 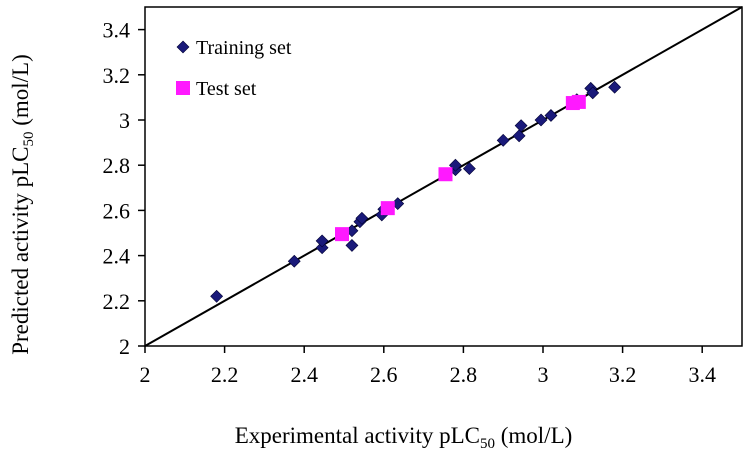 What do you see at coordinates (428, 366) in the screenshot?
I see `x-axis-ticks: 2 2.2 2.4 2.6 2.8 3 3.2 3.4` at bounding box center [428, 366].